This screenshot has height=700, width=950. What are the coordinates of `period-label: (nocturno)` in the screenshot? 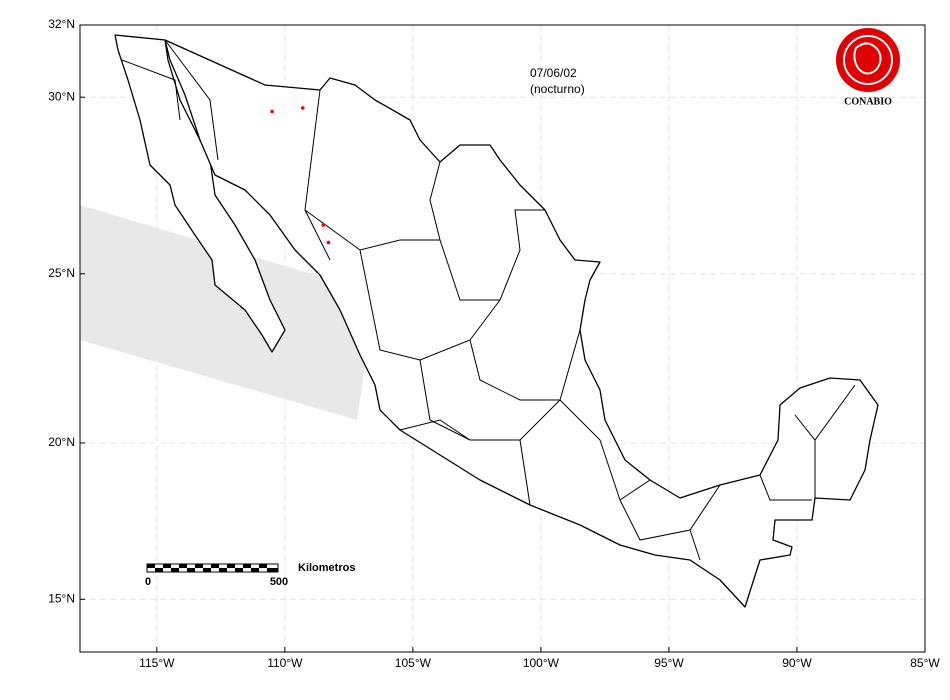 It's located at (557, 89).